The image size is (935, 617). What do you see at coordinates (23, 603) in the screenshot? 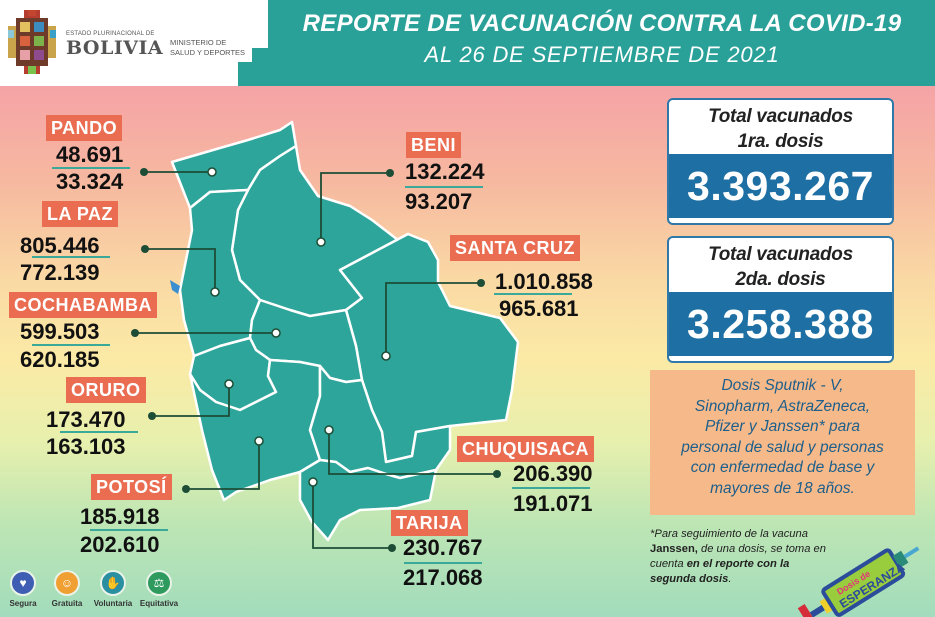
I see `value-label: Segura` at bounding box center [23, 603].